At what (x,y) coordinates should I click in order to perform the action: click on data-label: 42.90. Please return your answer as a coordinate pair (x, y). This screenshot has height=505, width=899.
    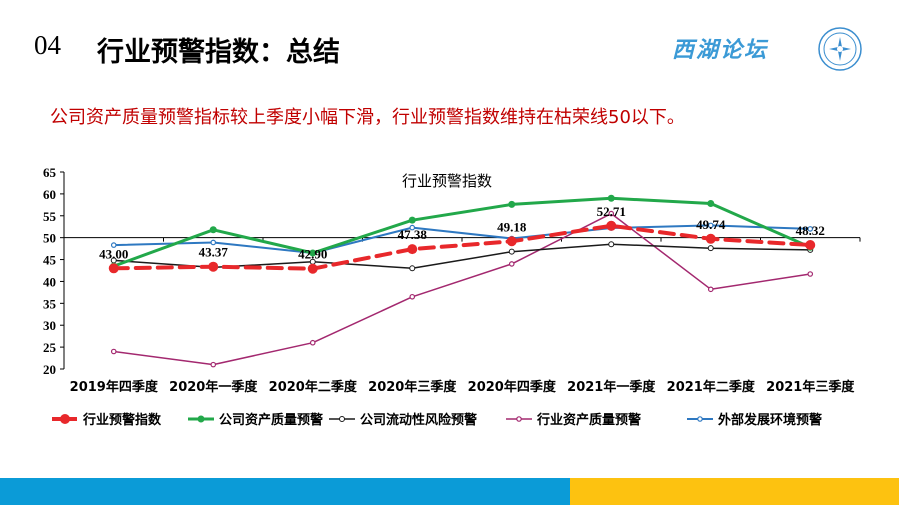
    Looking at the image, I should click on (312, 254).